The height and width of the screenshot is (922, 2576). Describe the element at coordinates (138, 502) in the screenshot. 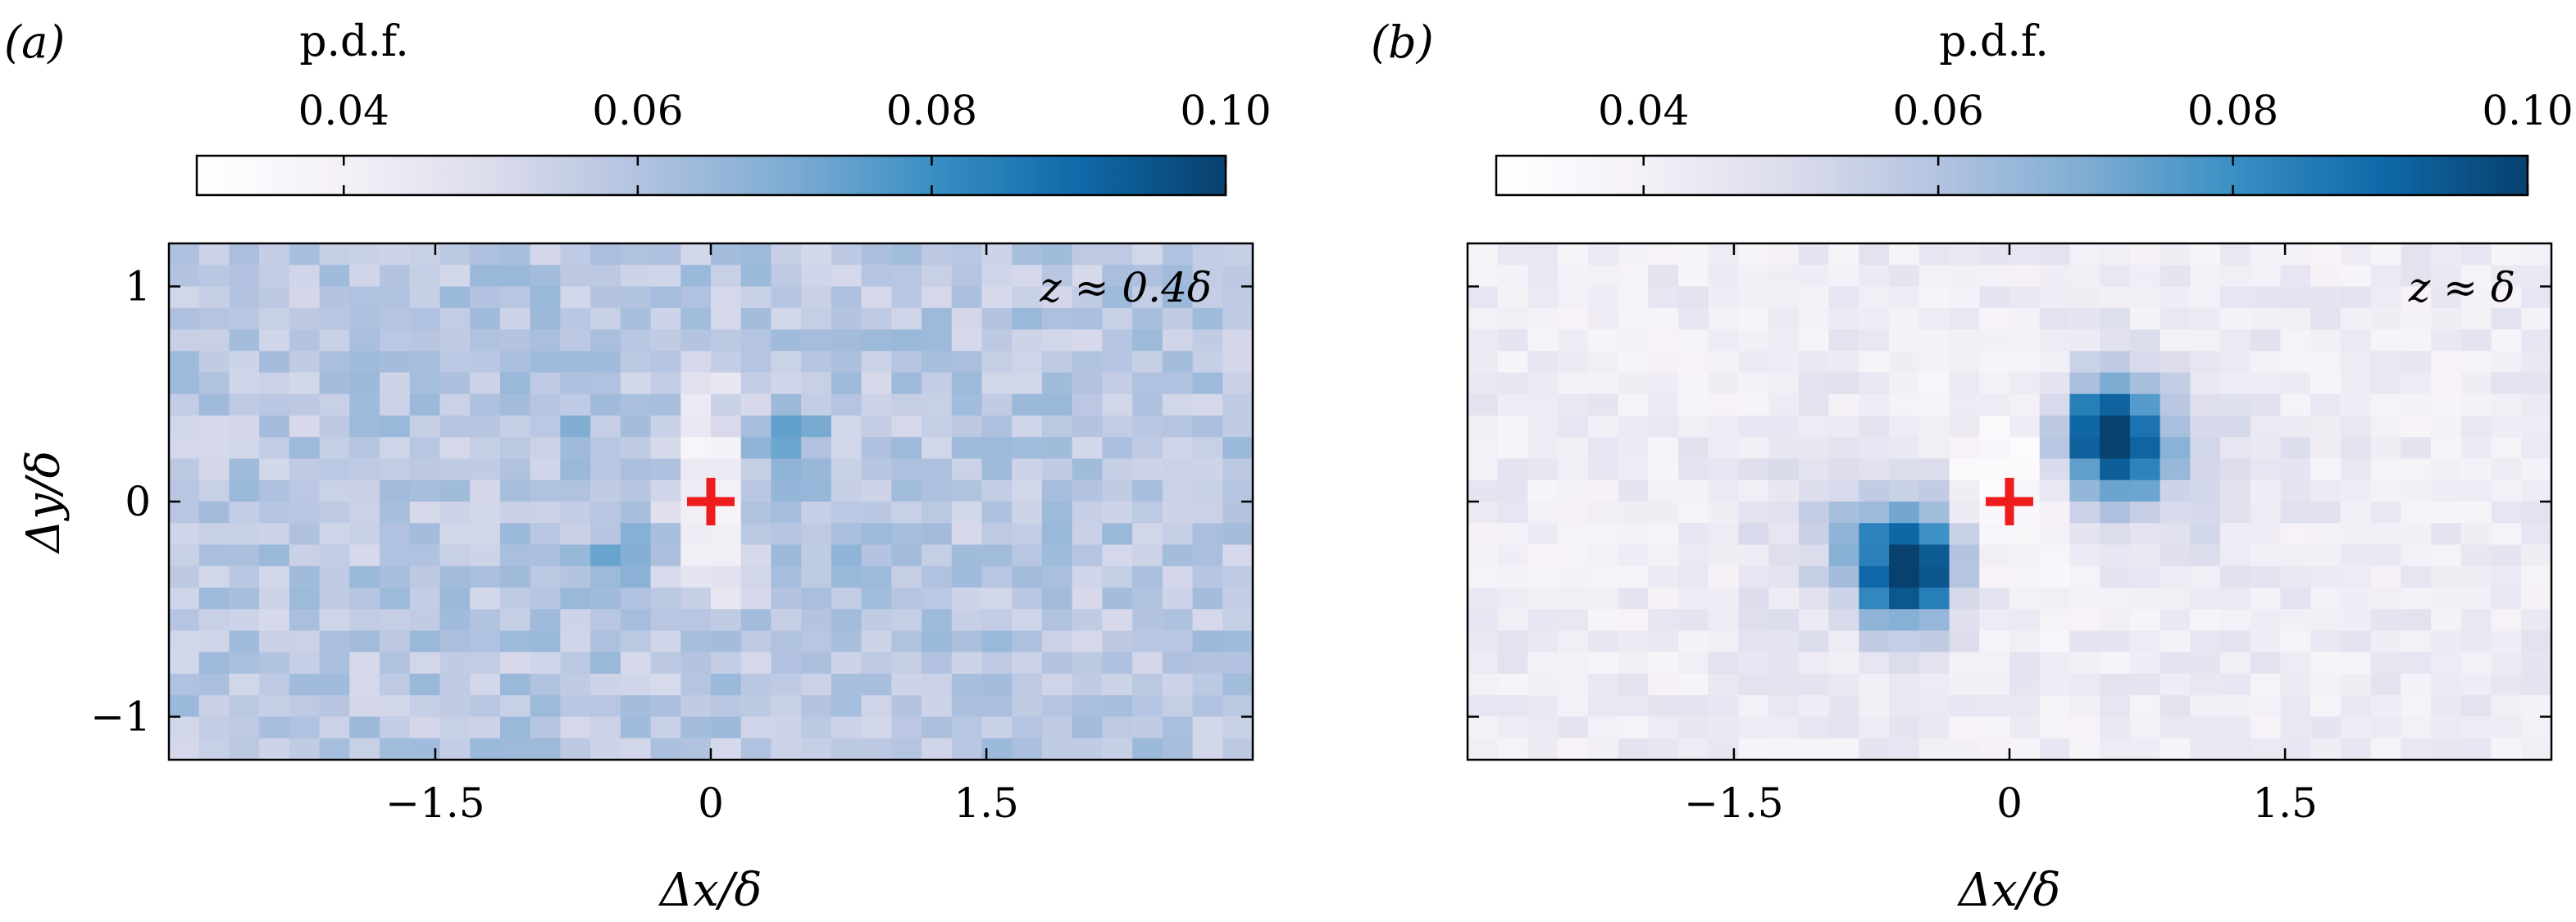

I see `y-tick-label: 0` at that location.